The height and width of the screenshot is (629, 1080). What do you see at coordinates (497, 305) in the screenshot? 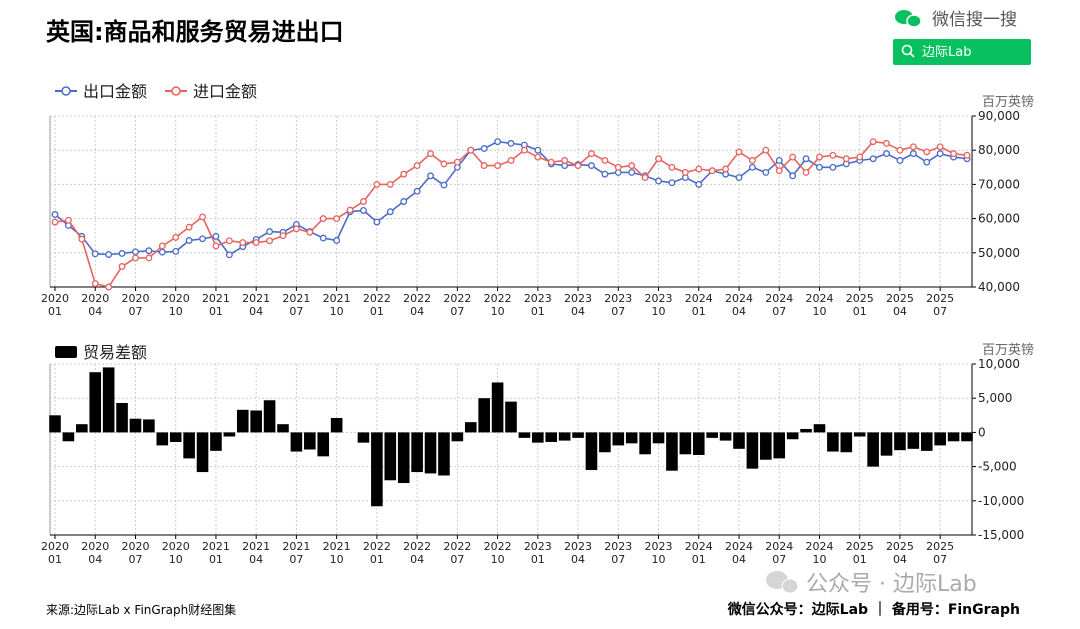
I see `x-tick-label: 2022 10` at bounding box center [497, 305].